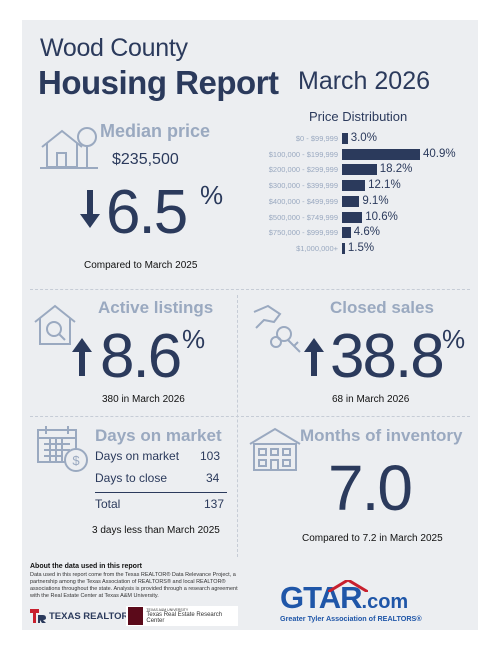  I want to click on price-bar-row: $400,000 - $499,999 9.1%, so click(358, 200).